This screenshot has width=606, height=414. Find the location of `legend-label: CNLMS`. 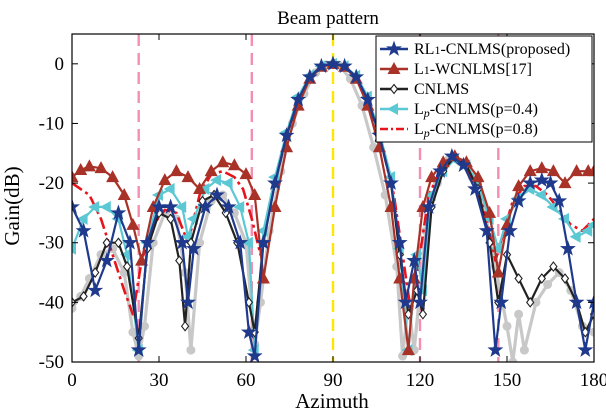

legend-label: CNLMS is located at coordinates (441, 89).